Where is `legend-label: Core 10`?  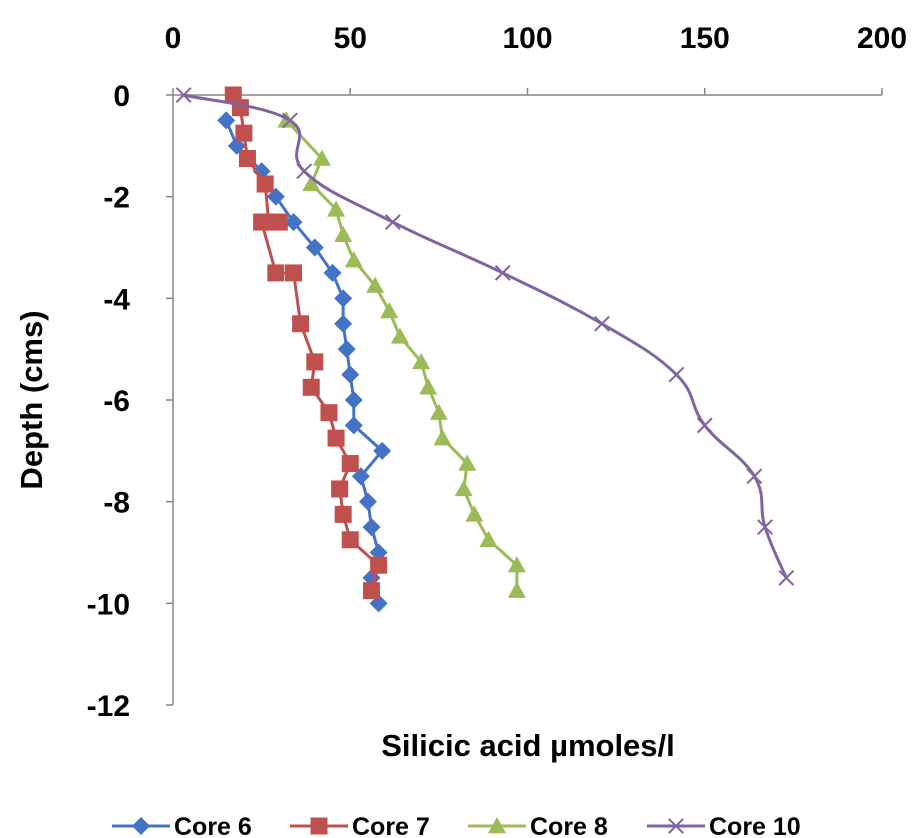
legend-label: Core 10 is located at coordinates (755, 825).